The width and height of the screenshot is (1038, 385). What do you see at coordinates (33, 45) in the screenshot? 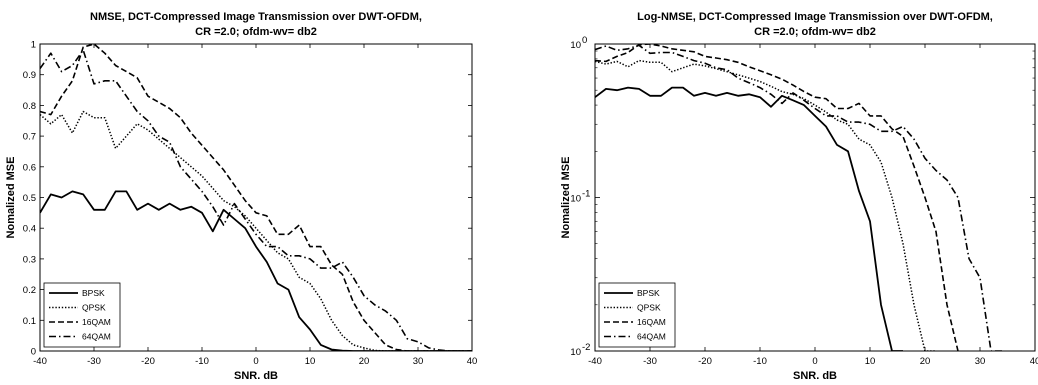
I see `y-tick-label: 1` at bounding box center [33, 45].